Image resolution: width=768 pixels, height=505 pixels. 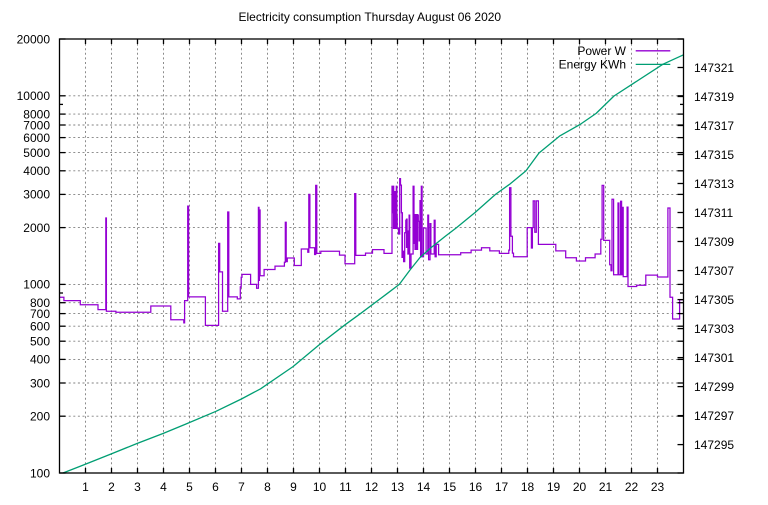 What do you see at coordinates (36, 285) in the screenshot?
I see `svg-text: 1000` at bounding box center [36, 285].